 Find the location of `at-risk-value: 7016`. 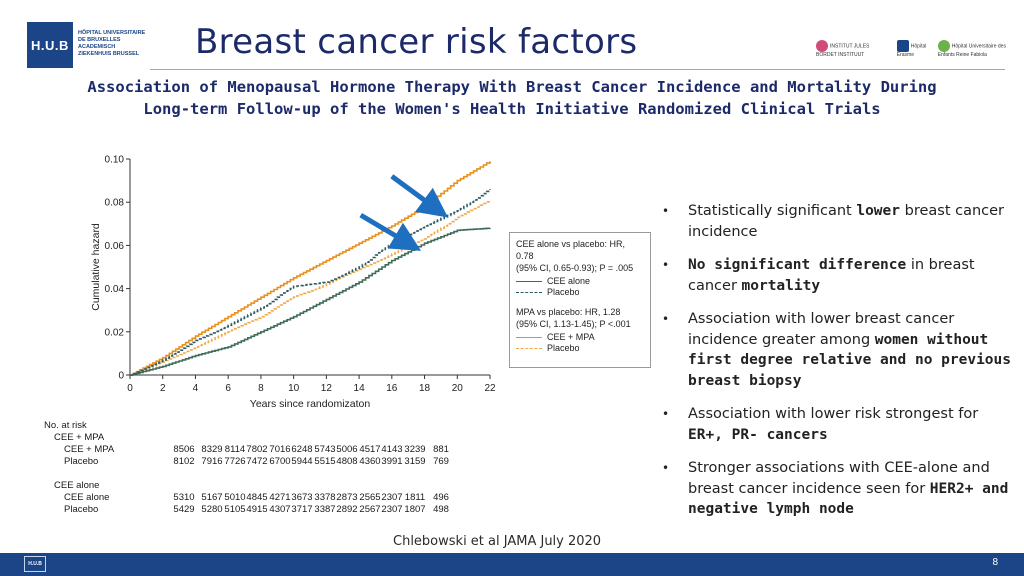

at-risk-value: 7016 is located at coordinates (280, 449).